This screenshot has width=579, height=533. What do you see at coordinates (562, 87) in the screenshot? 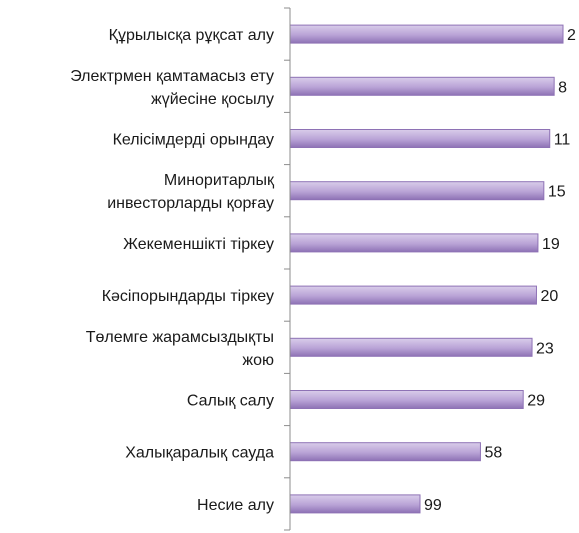
I see `value-label: 8` at bounding box center [562, 87].